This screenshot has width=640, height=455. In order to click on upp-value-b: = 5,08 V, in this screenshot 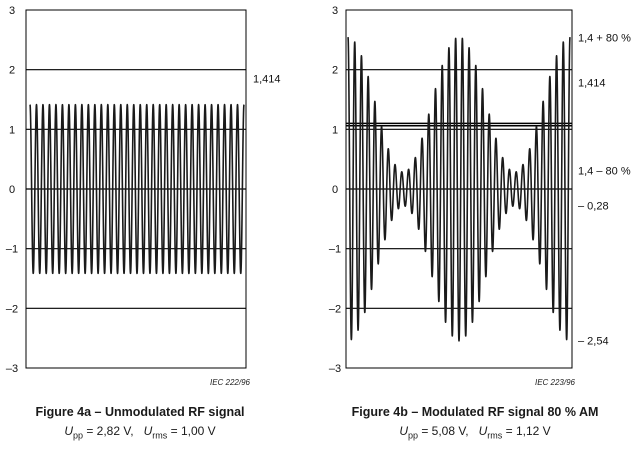, I will do `click(443, 431)`.